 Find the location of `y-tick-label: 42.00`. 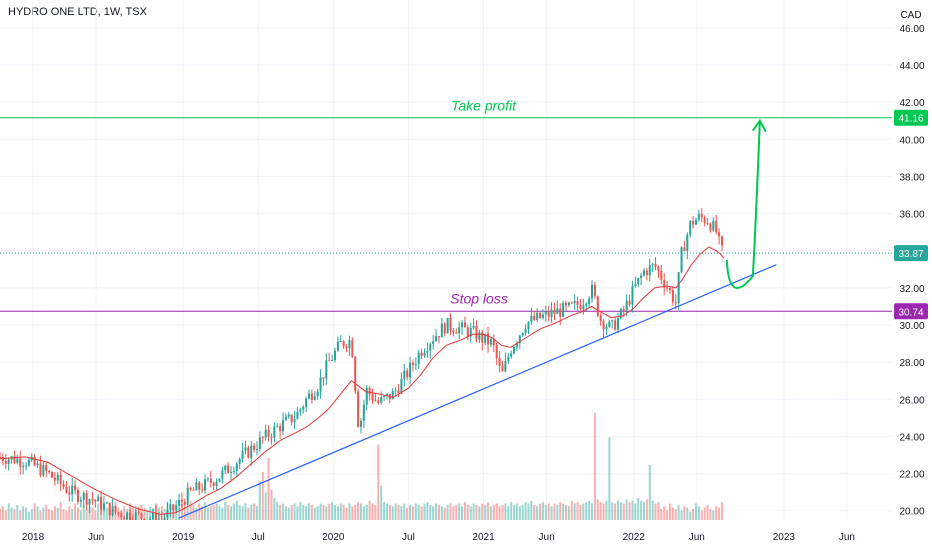

y-tick-label: 42.00 is located at coordinates (911, 103).